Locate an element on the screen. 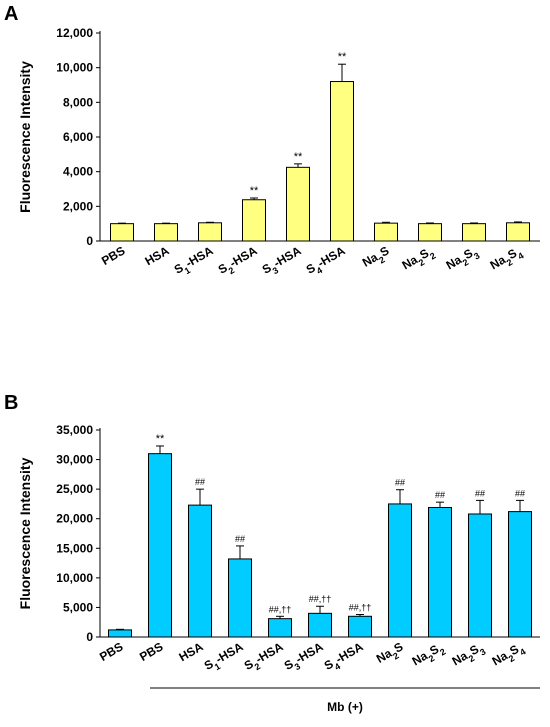  category-label: HSA is located at coordinates (157, 255).